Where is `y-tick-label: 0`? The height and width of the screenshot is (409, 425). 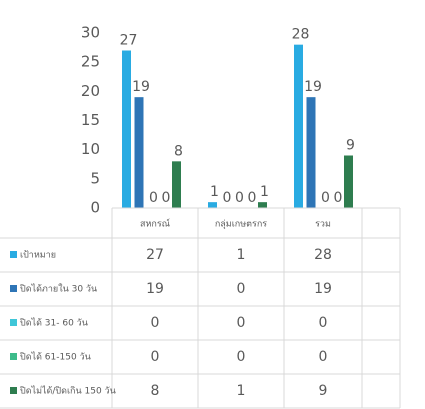 y-tick-label: 0 is located at coordinates (95, 208).